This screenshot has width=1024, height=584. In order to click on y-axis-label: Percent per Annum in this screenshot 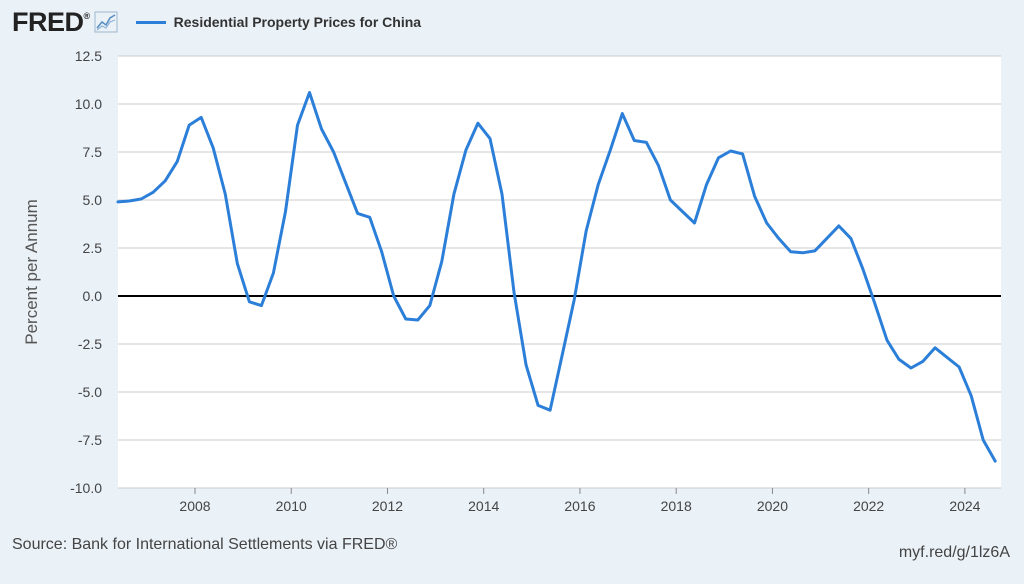, I will do `click(31, 272)`.